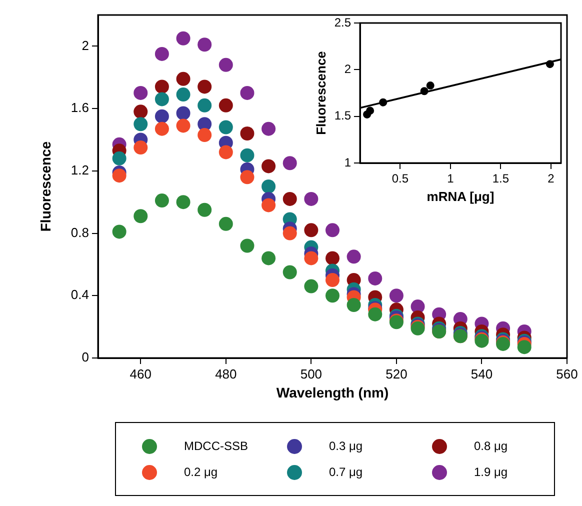 The width and height of the screenshot is (582, 506). Describe the element at coordinates (400, 179) in the screenshot. I see `x-tick-label: 0.5` at that location.